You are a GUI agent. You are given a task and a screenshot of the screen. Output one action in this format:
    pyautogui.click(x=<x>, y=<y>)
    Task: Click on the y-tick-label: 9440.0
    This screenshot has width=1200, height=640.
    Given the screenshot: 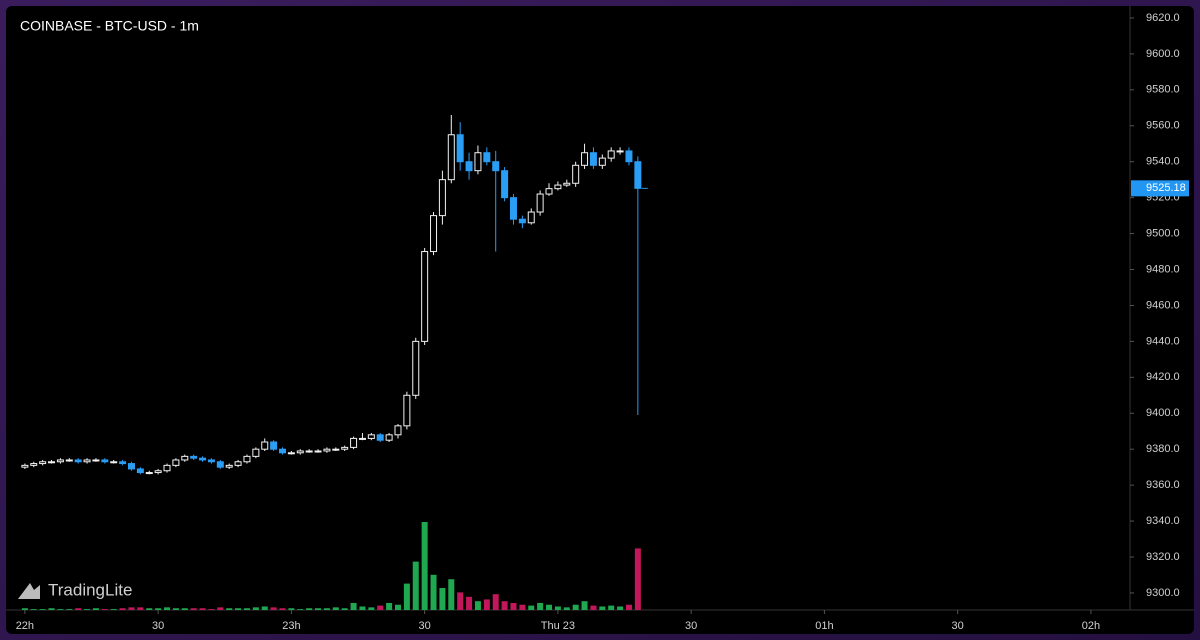 What is the action you would take?
    pyautogui.click(x=1163, y=341)
    